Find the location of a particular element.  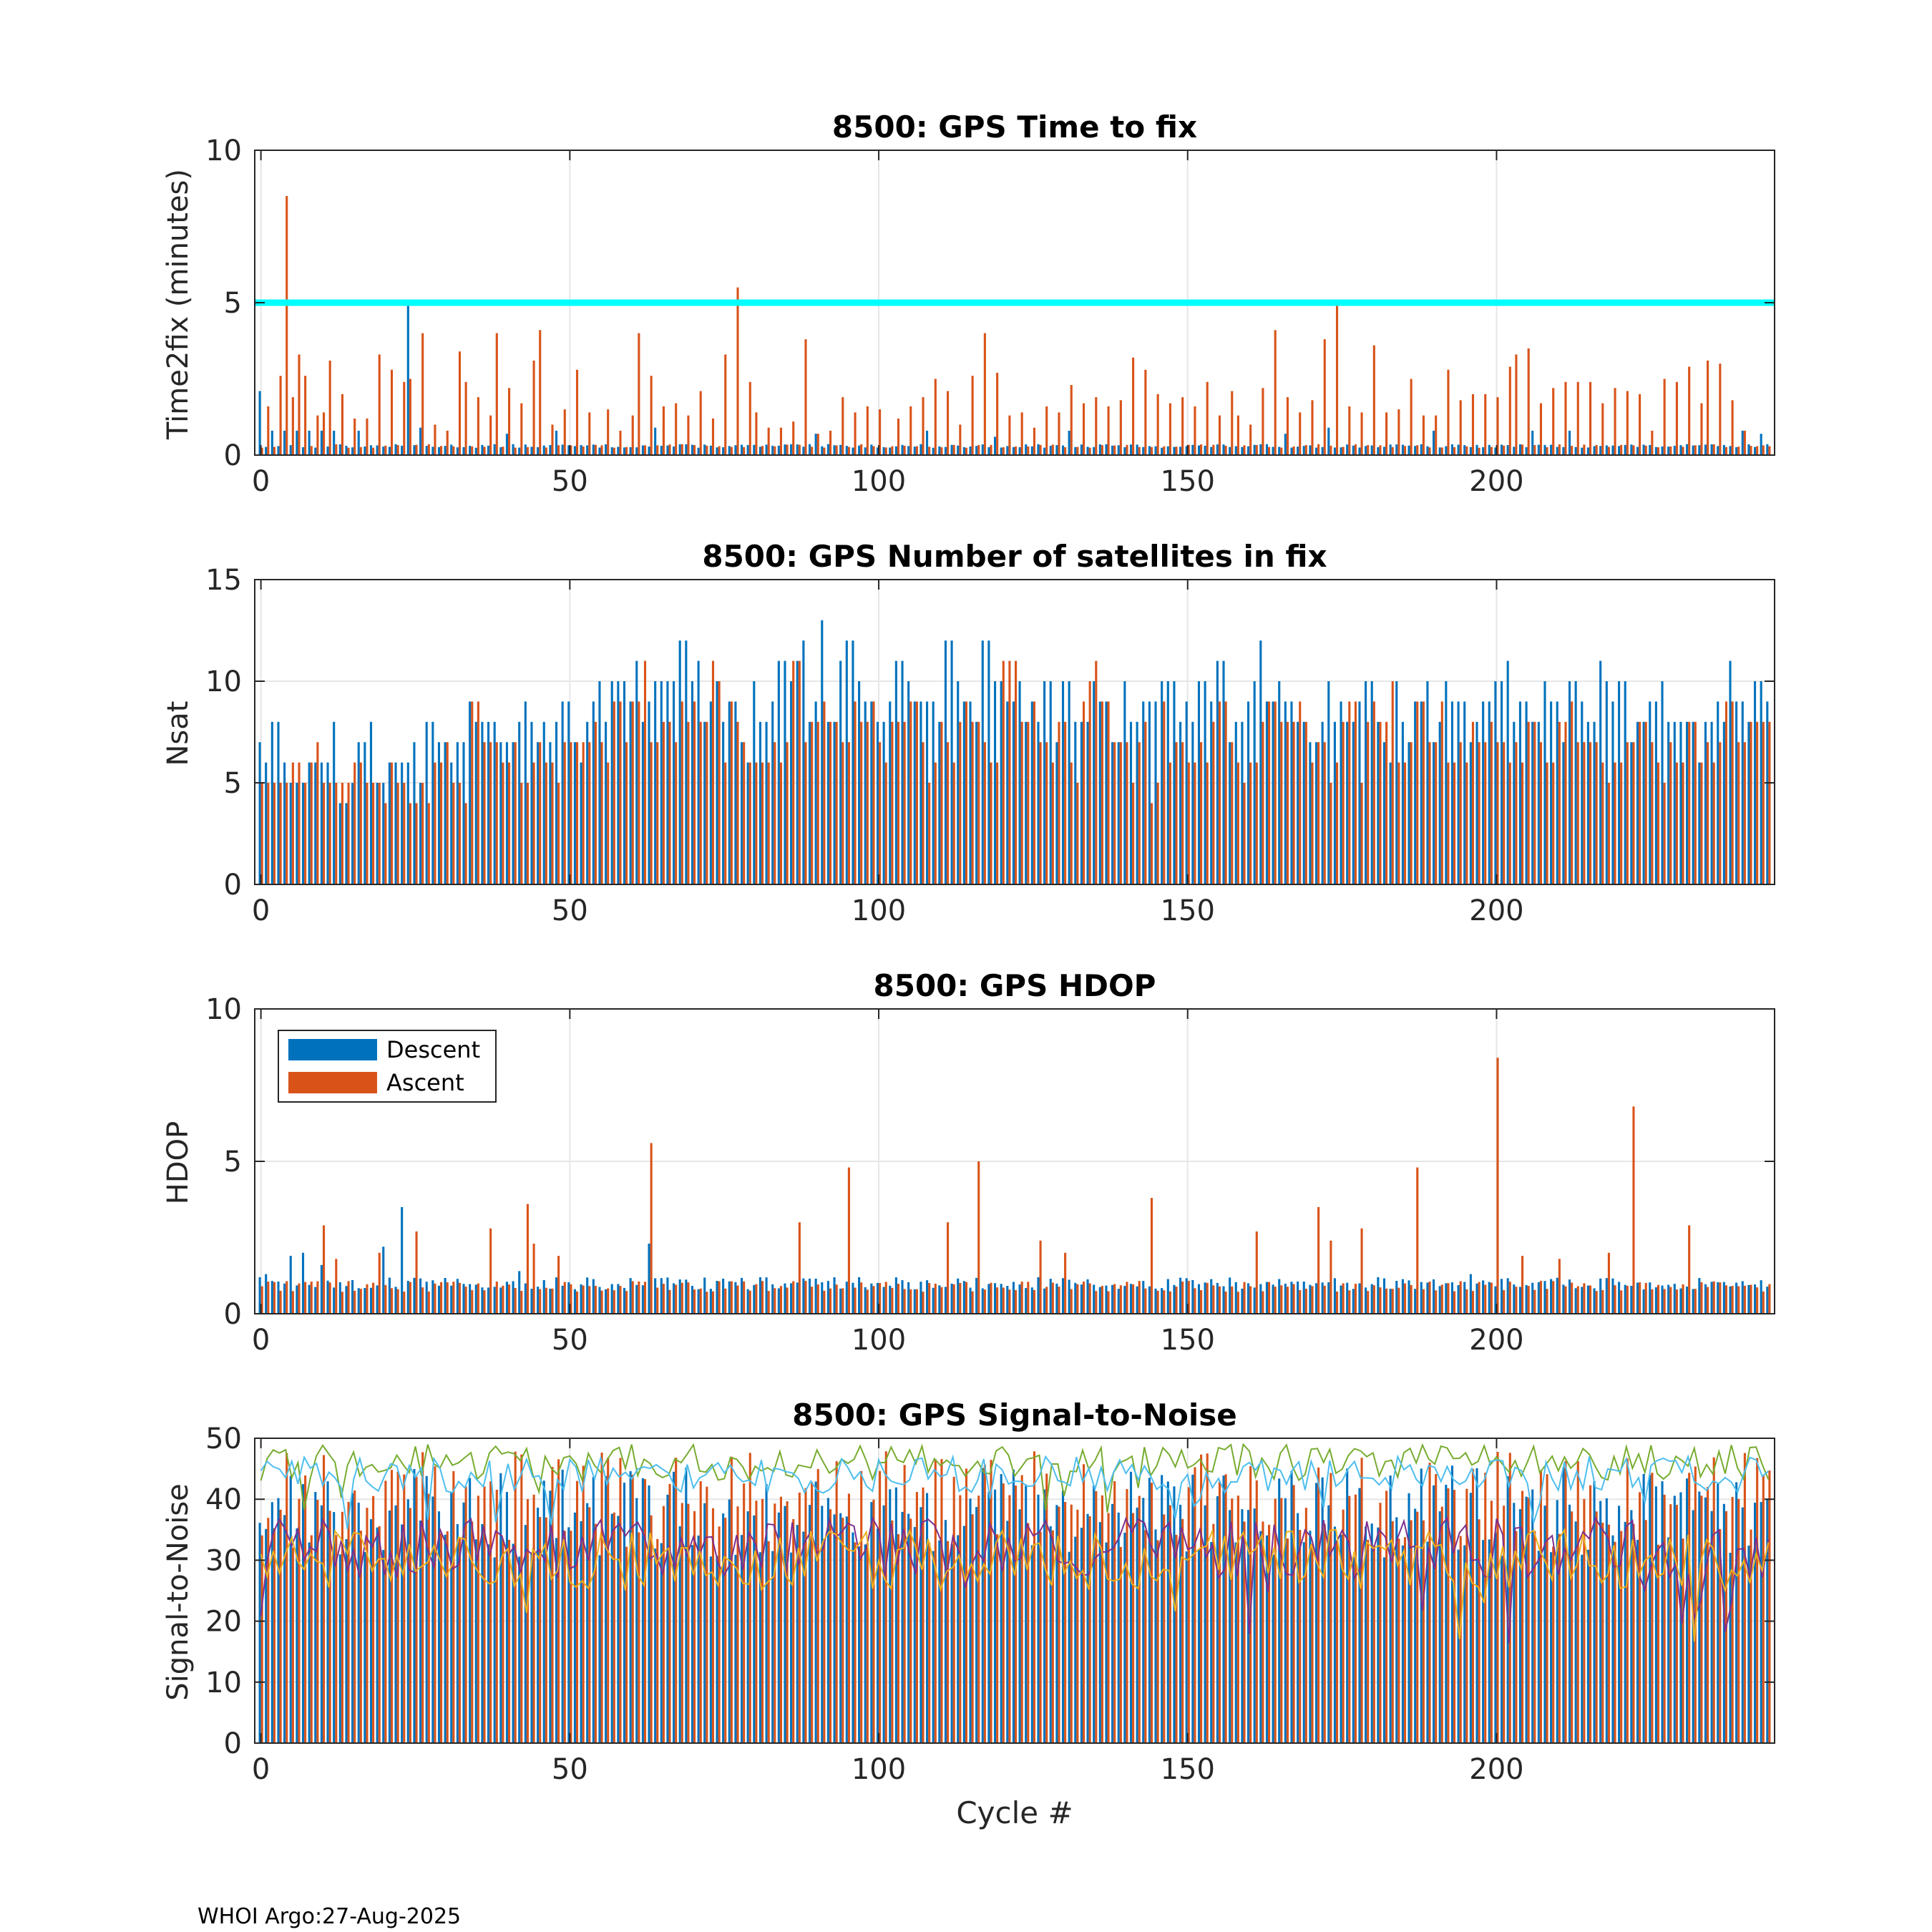

hdop-title: 8500: GPS HDOP is located at coordinates (1015, 985).